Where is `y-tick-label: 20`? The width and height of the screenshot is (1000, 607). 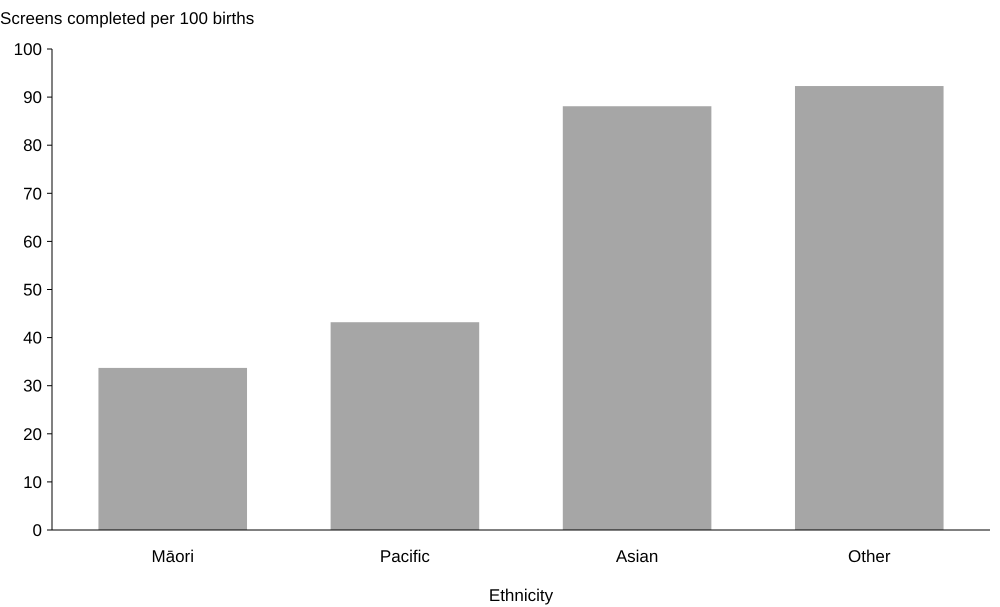
y-tick-label: 20 is located at coordinates (32, 434).